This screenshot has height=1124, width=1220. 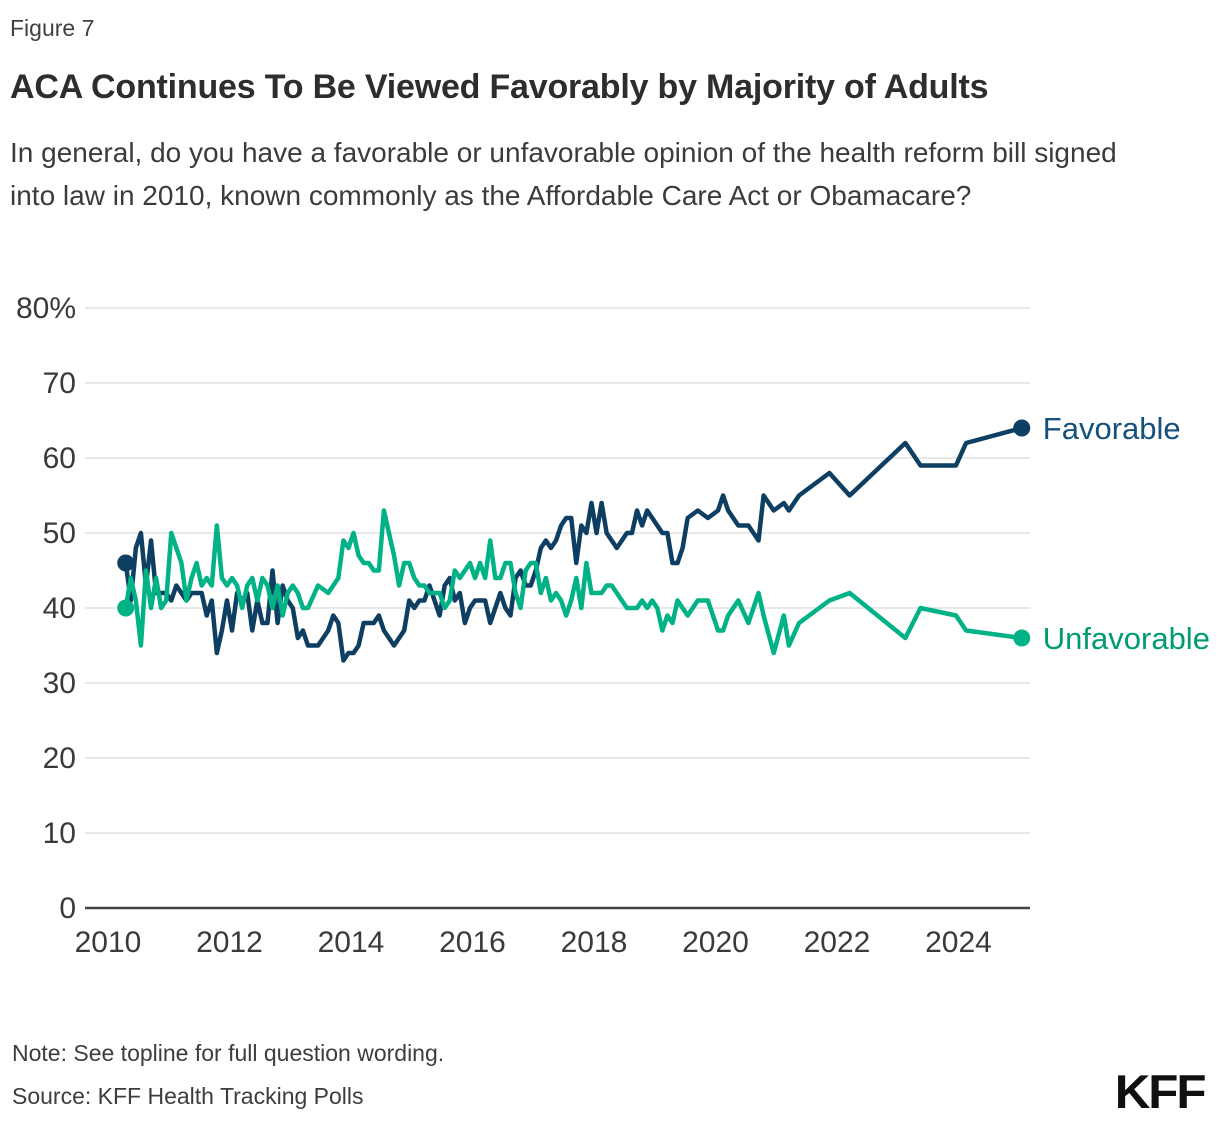 What do you see at coordinates (594, 942) in the screenshot?
I see `x-axis-tick-label: 2018` at bounding box center [594, 942].